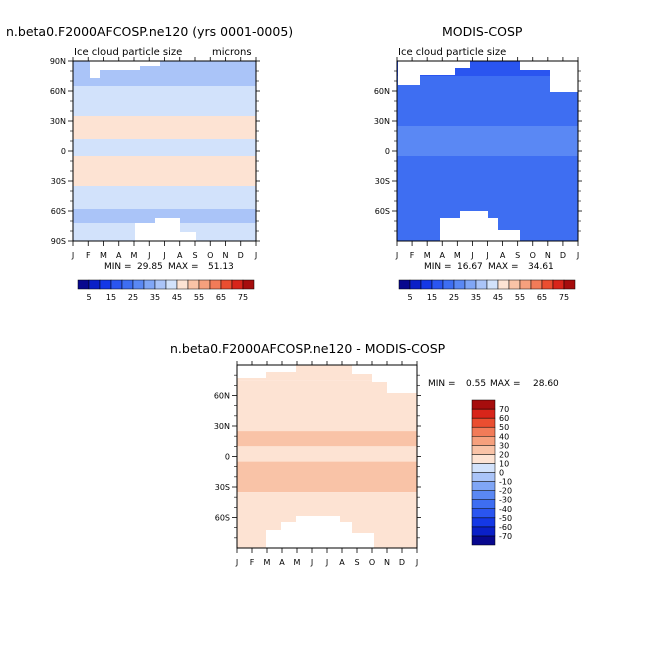  What do you see at coordinates (505, 500) in the screenshot?
I see `colorbar-label: -30` at bounding box center [505, 500].